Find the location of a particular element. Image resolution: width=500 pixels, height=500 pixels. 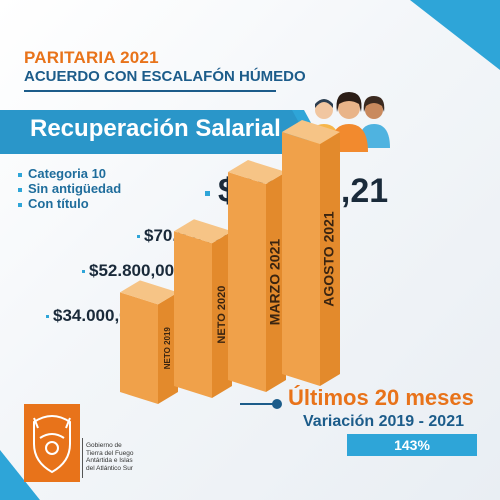

government-logo is located at coordinates (52, 443).